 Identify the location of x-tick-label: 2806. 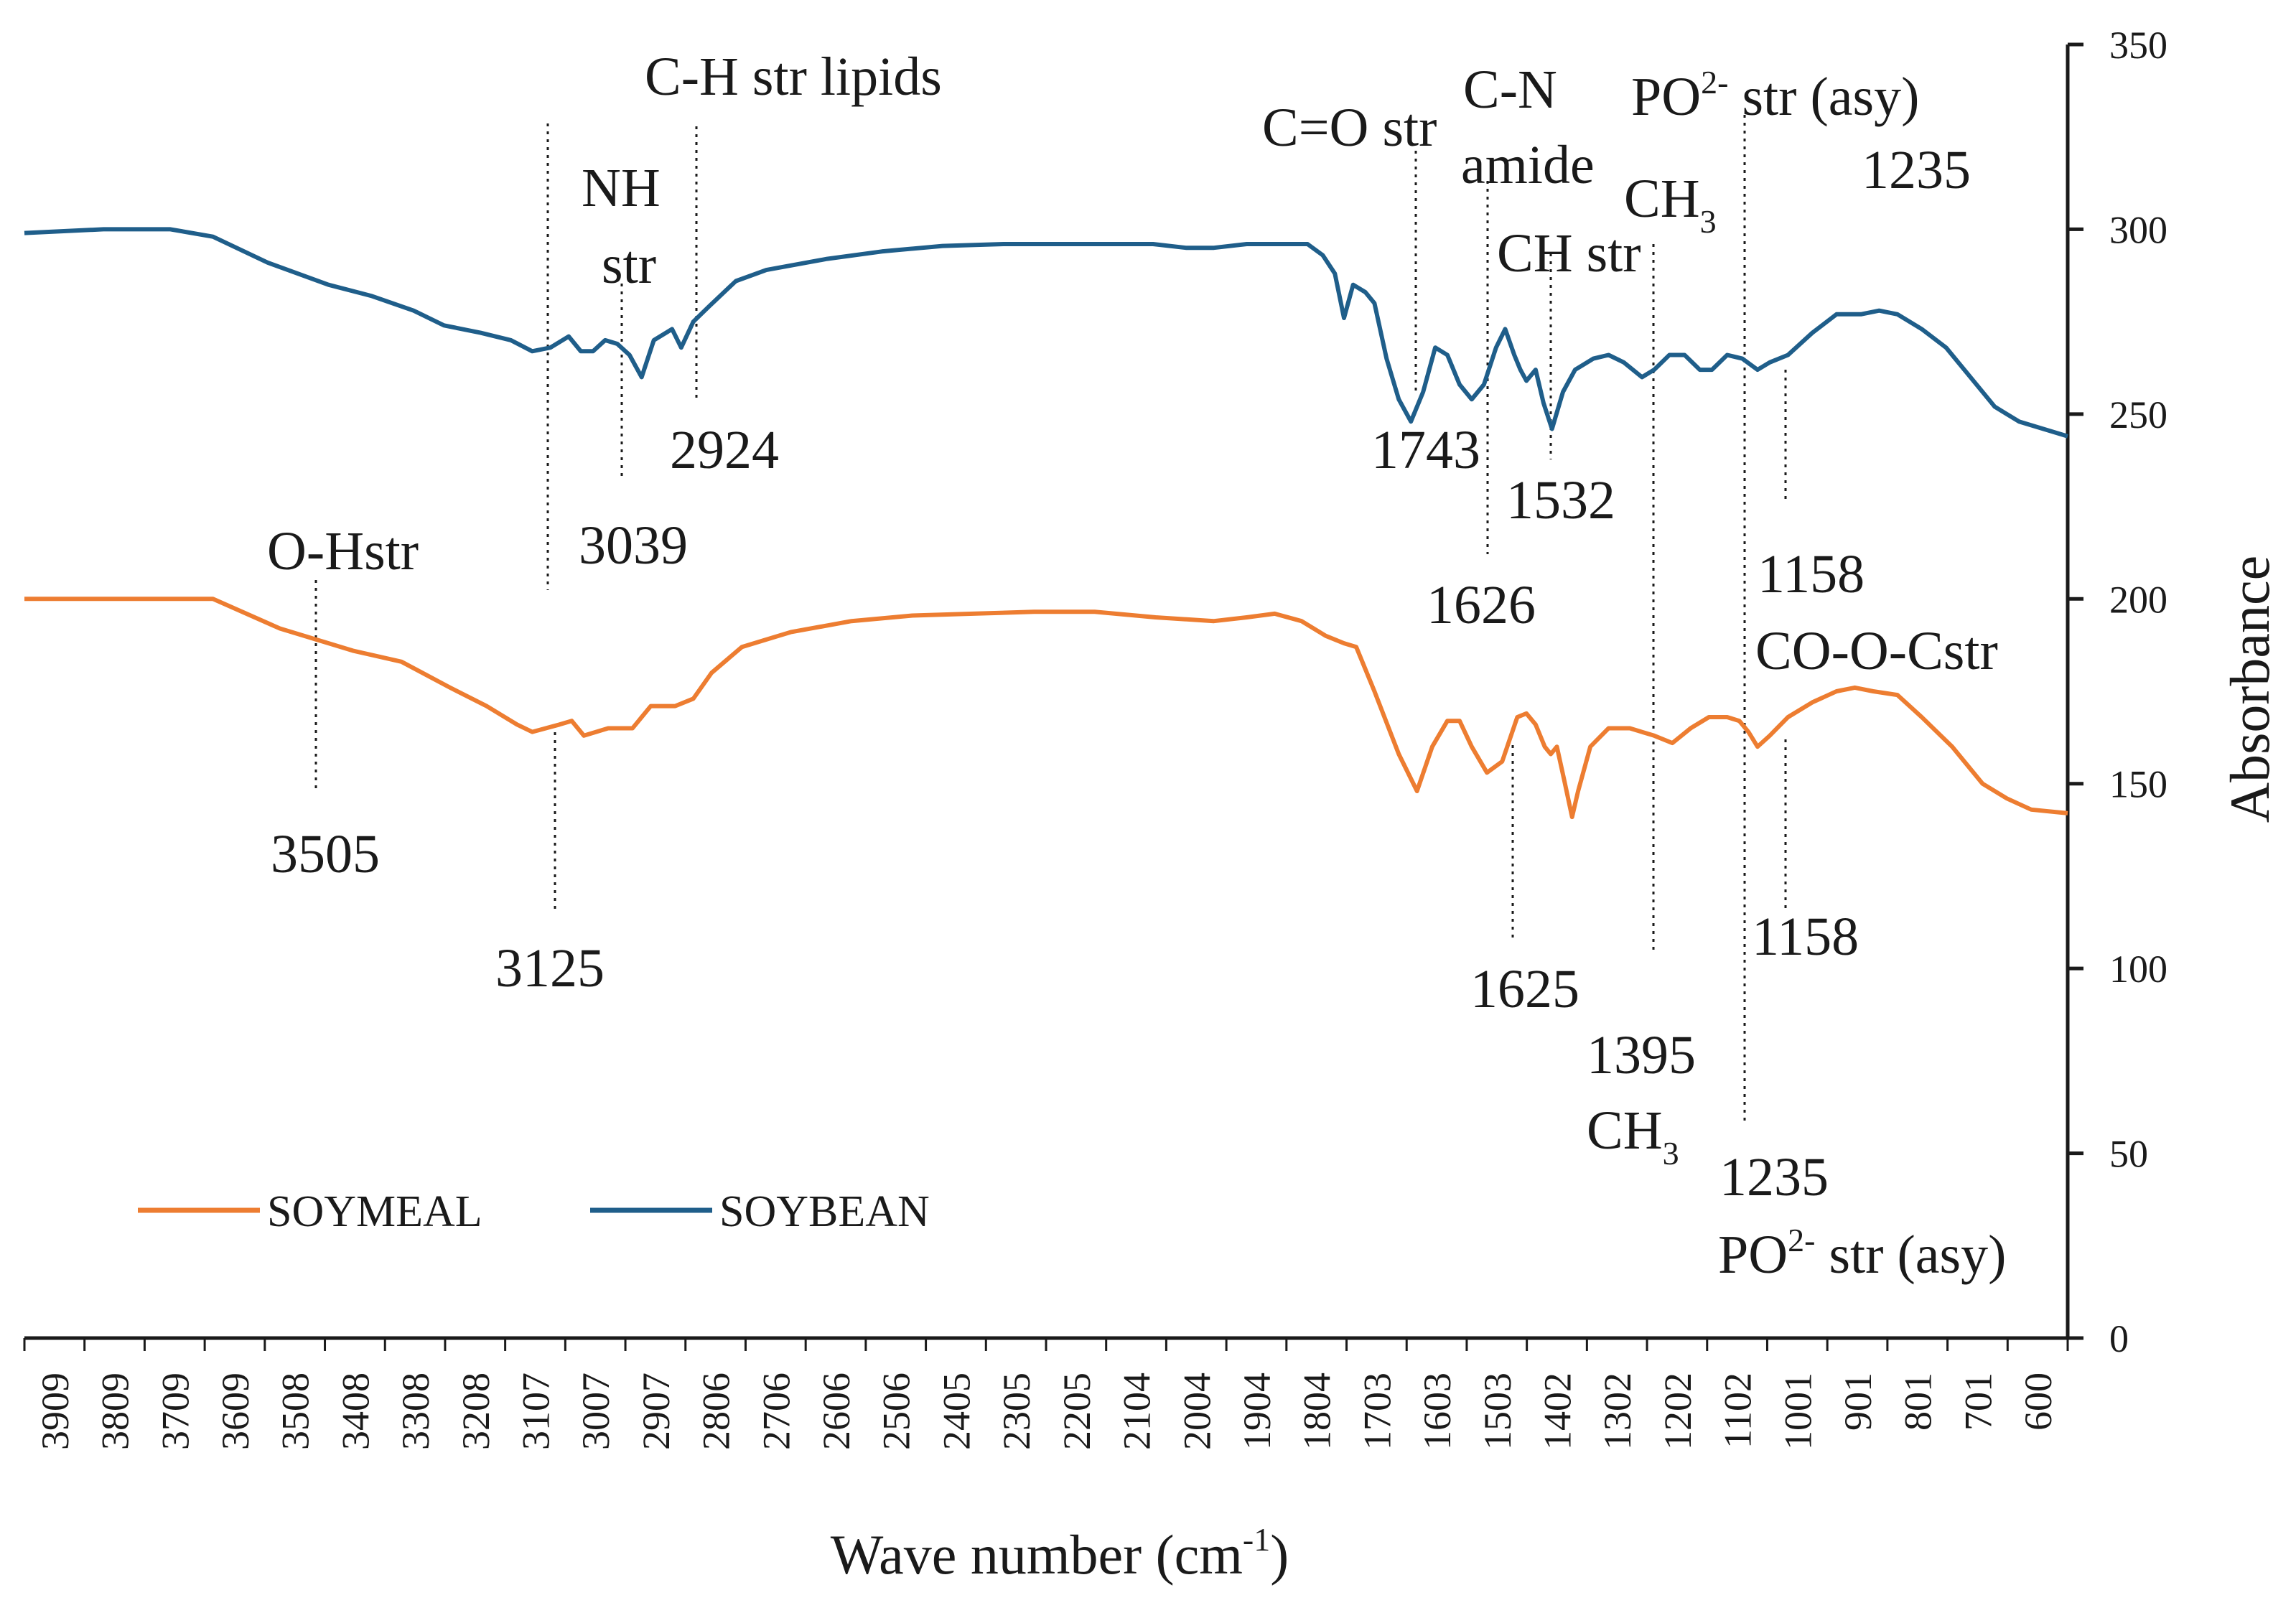
(716, 1411).